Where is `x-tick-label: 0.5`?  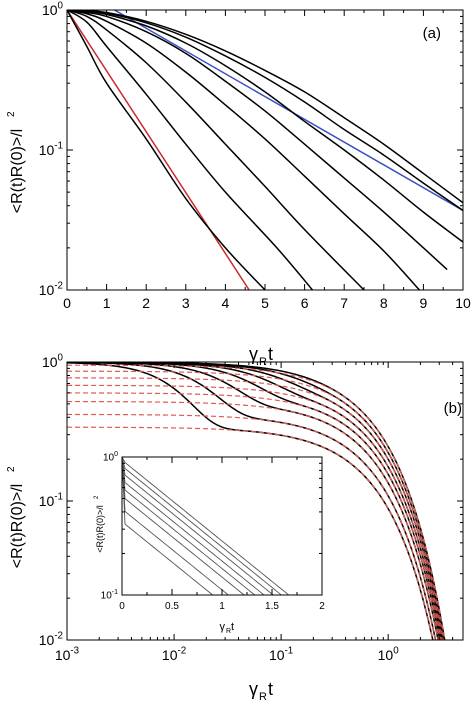 x-tick-label: 0.5 is located at coordinates (172, 606).